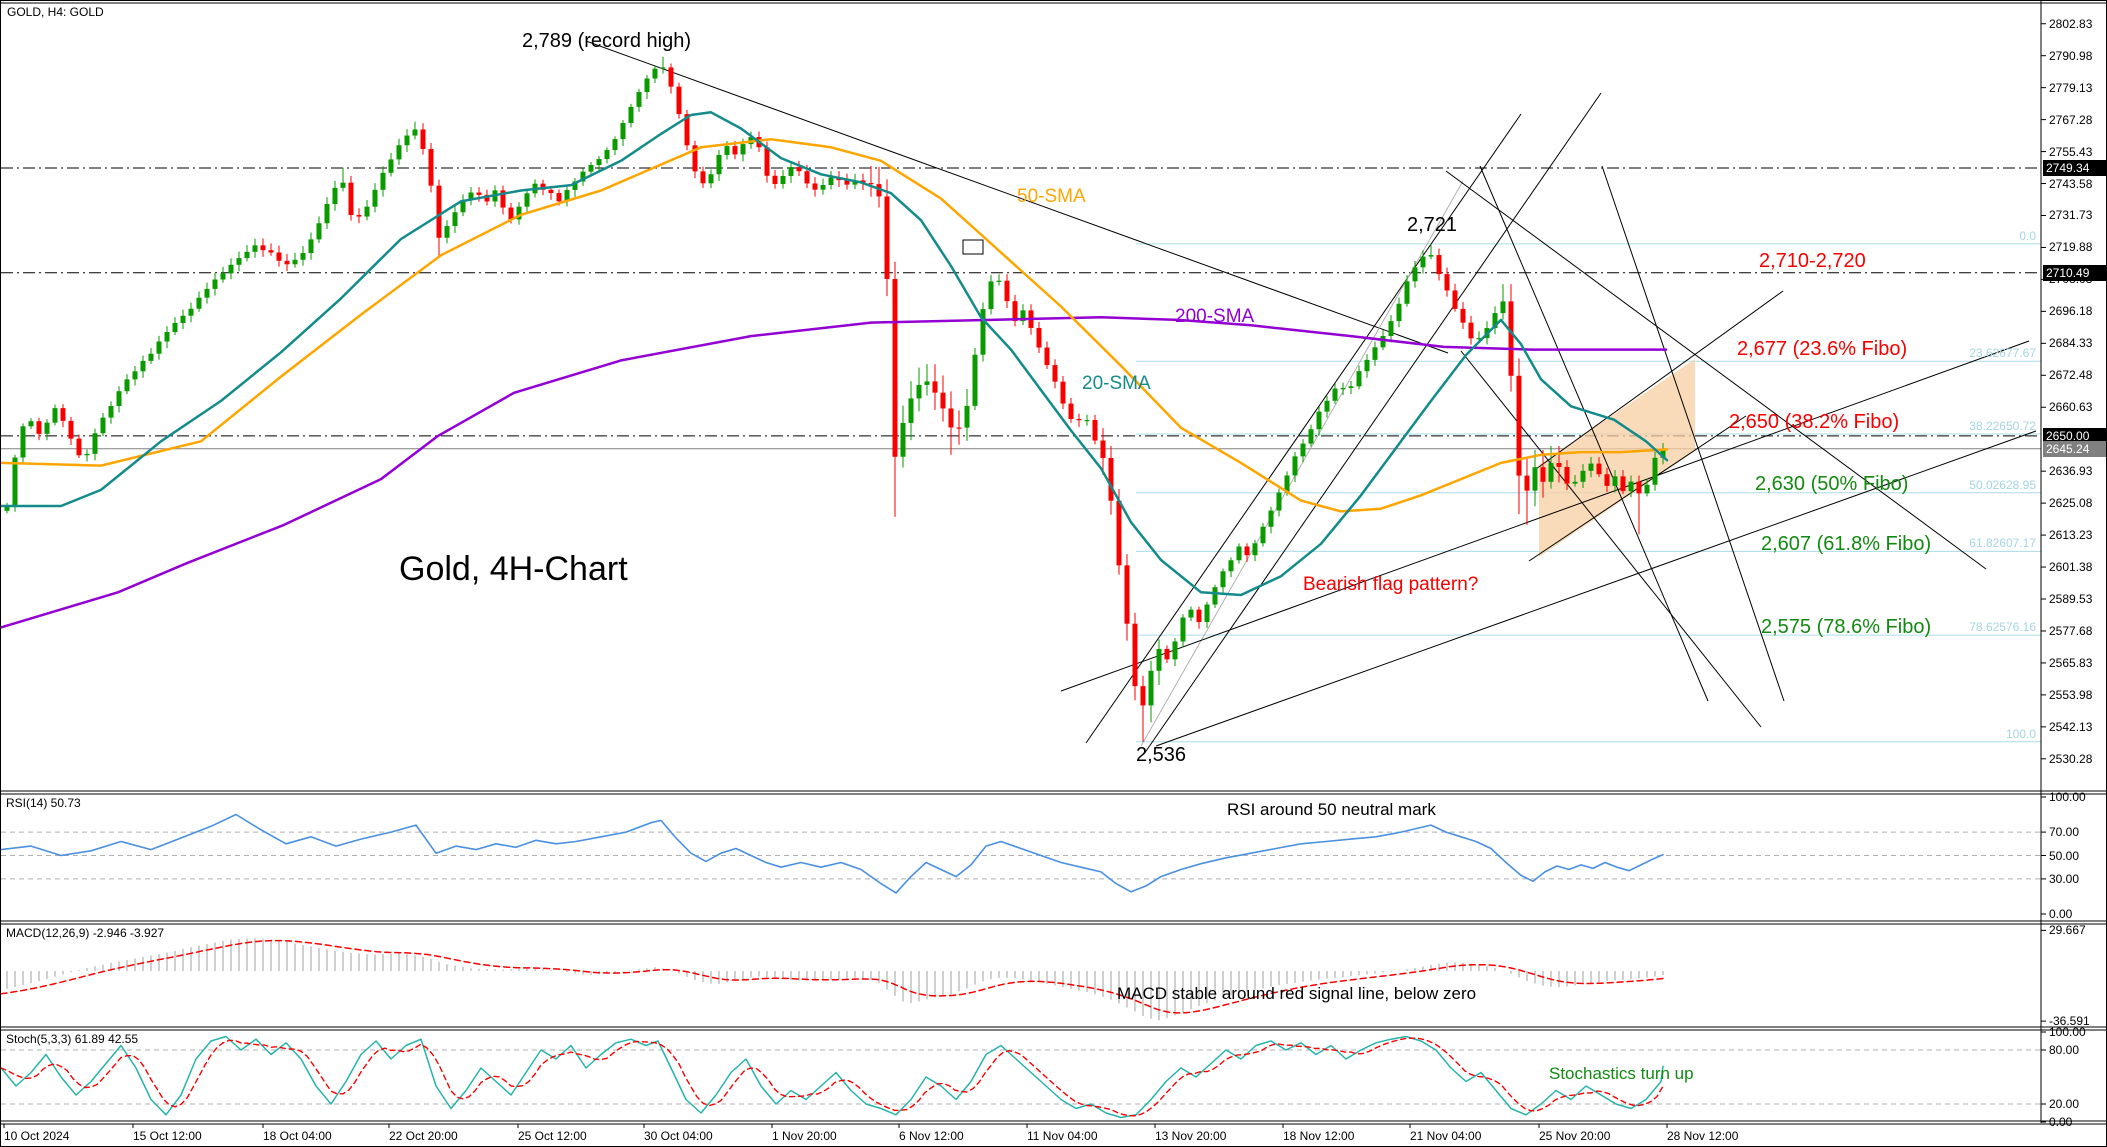  I want to click on record-high-label: 2,789 (record high), so click(606, 41).